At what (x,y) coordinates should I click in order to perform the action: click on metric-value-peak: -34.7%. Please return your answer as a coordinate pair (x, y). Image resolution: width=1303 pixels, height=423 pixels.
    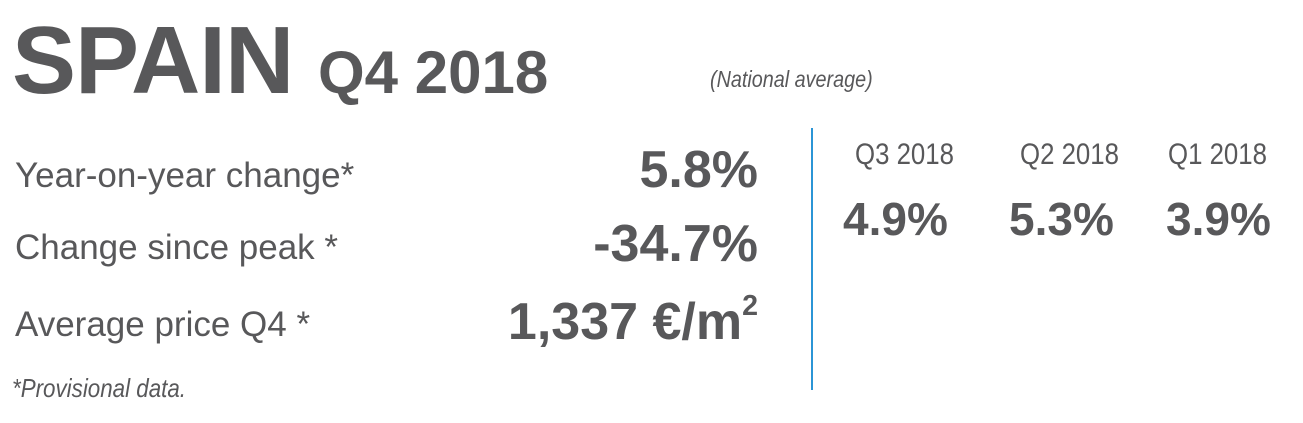
    Looking at the image, I should click on (675, 244).